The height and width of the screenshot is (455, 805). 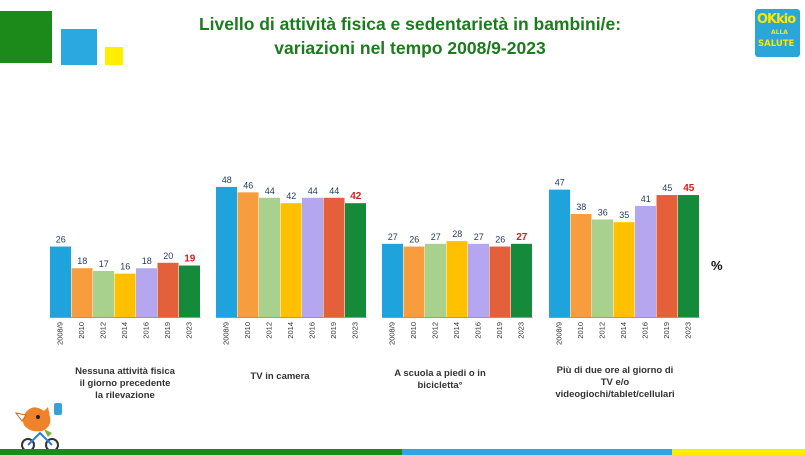 I want to click on tick-label-g3-2014: 2014, so click(x=456, y=330).